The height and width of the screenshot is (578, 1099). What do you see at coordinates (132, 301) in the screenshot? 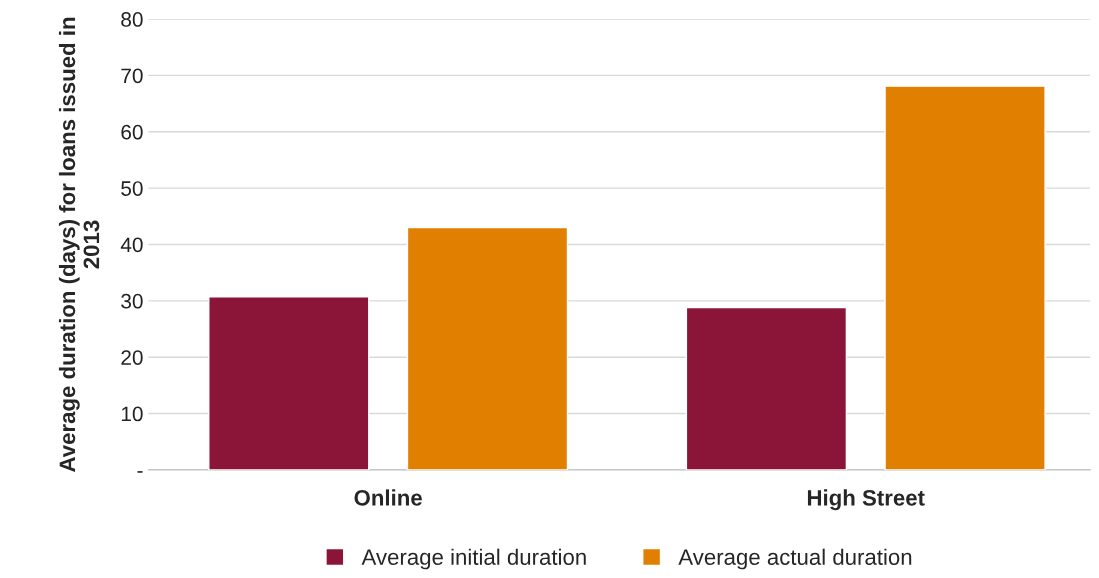
I see `y-tick-label: 30` at bounding box center [132, 301].